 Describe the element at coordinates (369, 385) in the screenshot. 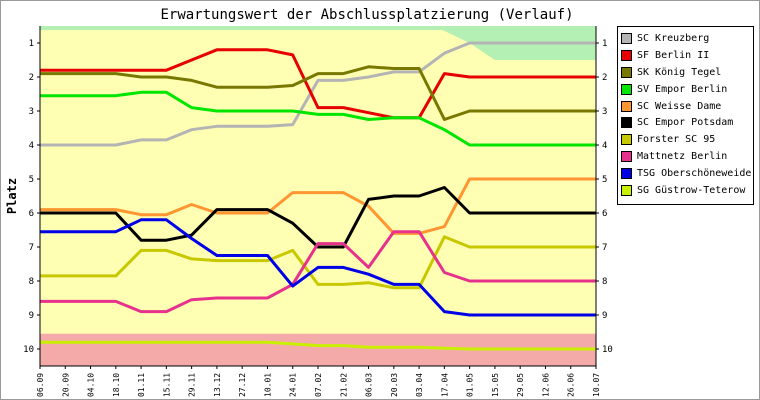

I see `x-tick-label: 06.03` at that location.